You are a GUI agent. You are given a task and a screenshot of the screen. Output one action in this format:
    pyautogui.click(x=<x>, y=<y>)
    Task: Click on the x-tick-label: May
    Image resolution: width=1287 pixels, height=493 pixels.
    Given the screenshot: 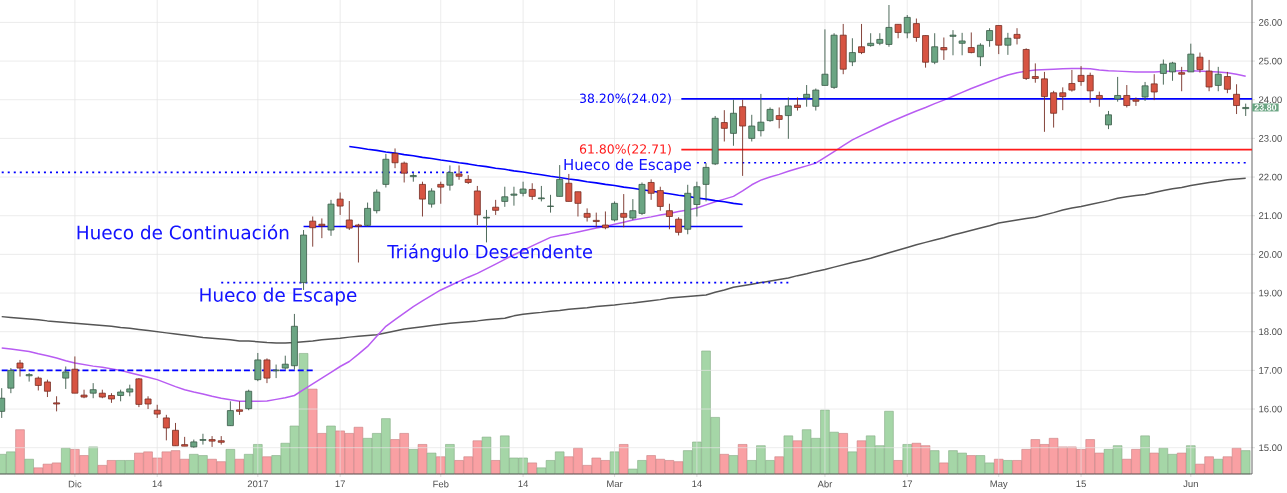 What is the action you would take?
    pyautogui.click(x=999, y=484)
    